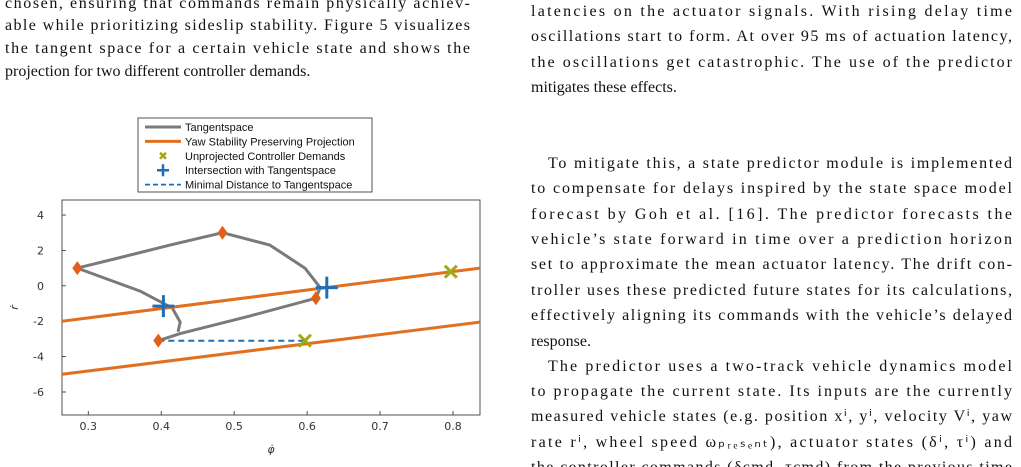 The image size is (1021, 467). I want to click on x-tick-label: 0.6, so click(307, 426).